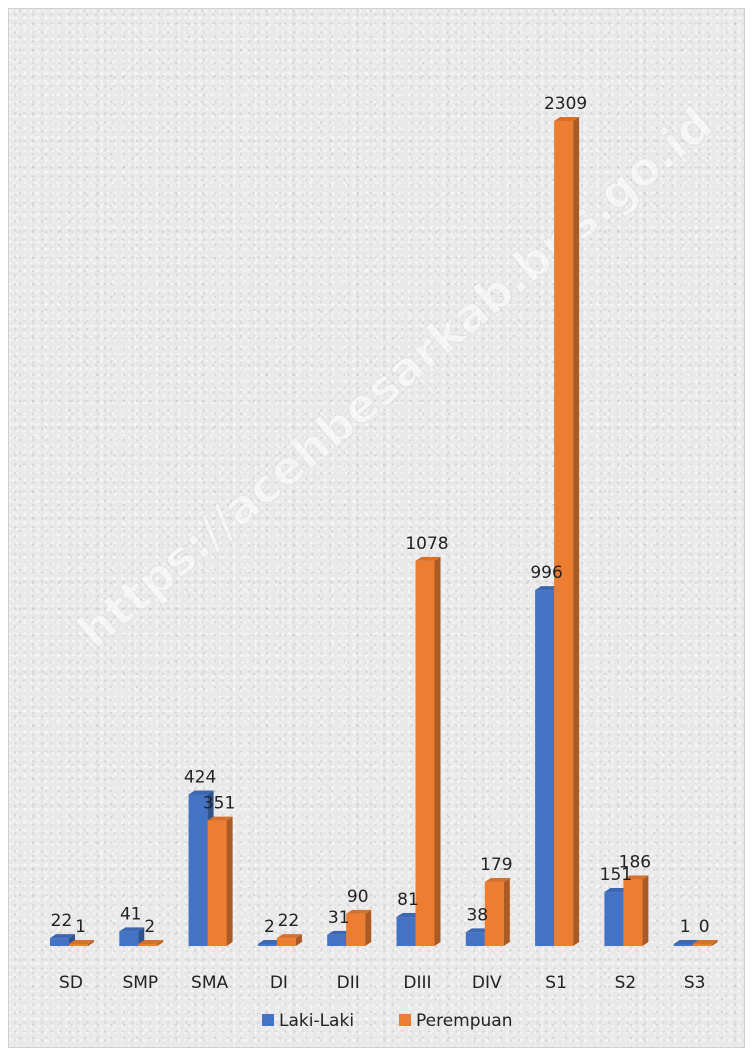  What do you see at coordinates (339, 918) in the screenshot?
I see `value-label: 31` at bounding box center [339, 918].